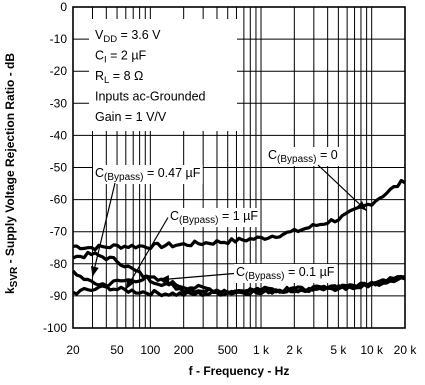 The width and height of the screenshot is (425, 385). Describe the element at coordinates (117, 350) in the screenshot. I see `x-tick-label: 50` at that location.